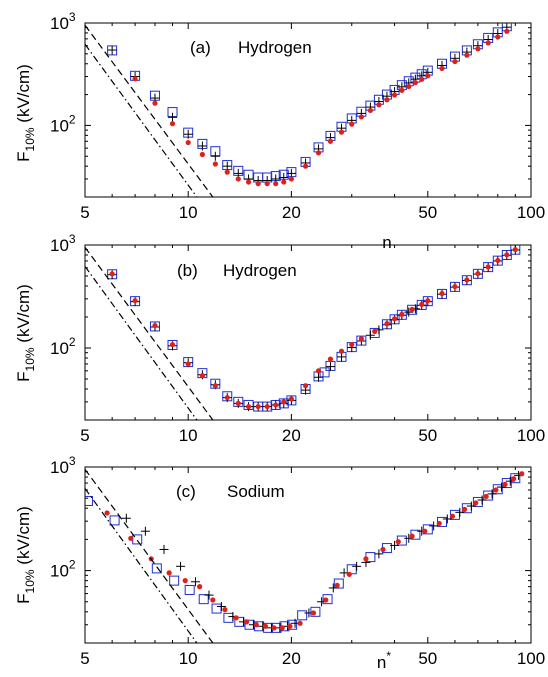 The height and width of the screenshot is (677, 548). I want to click on x-tick-label: 20, so click(291, 212).